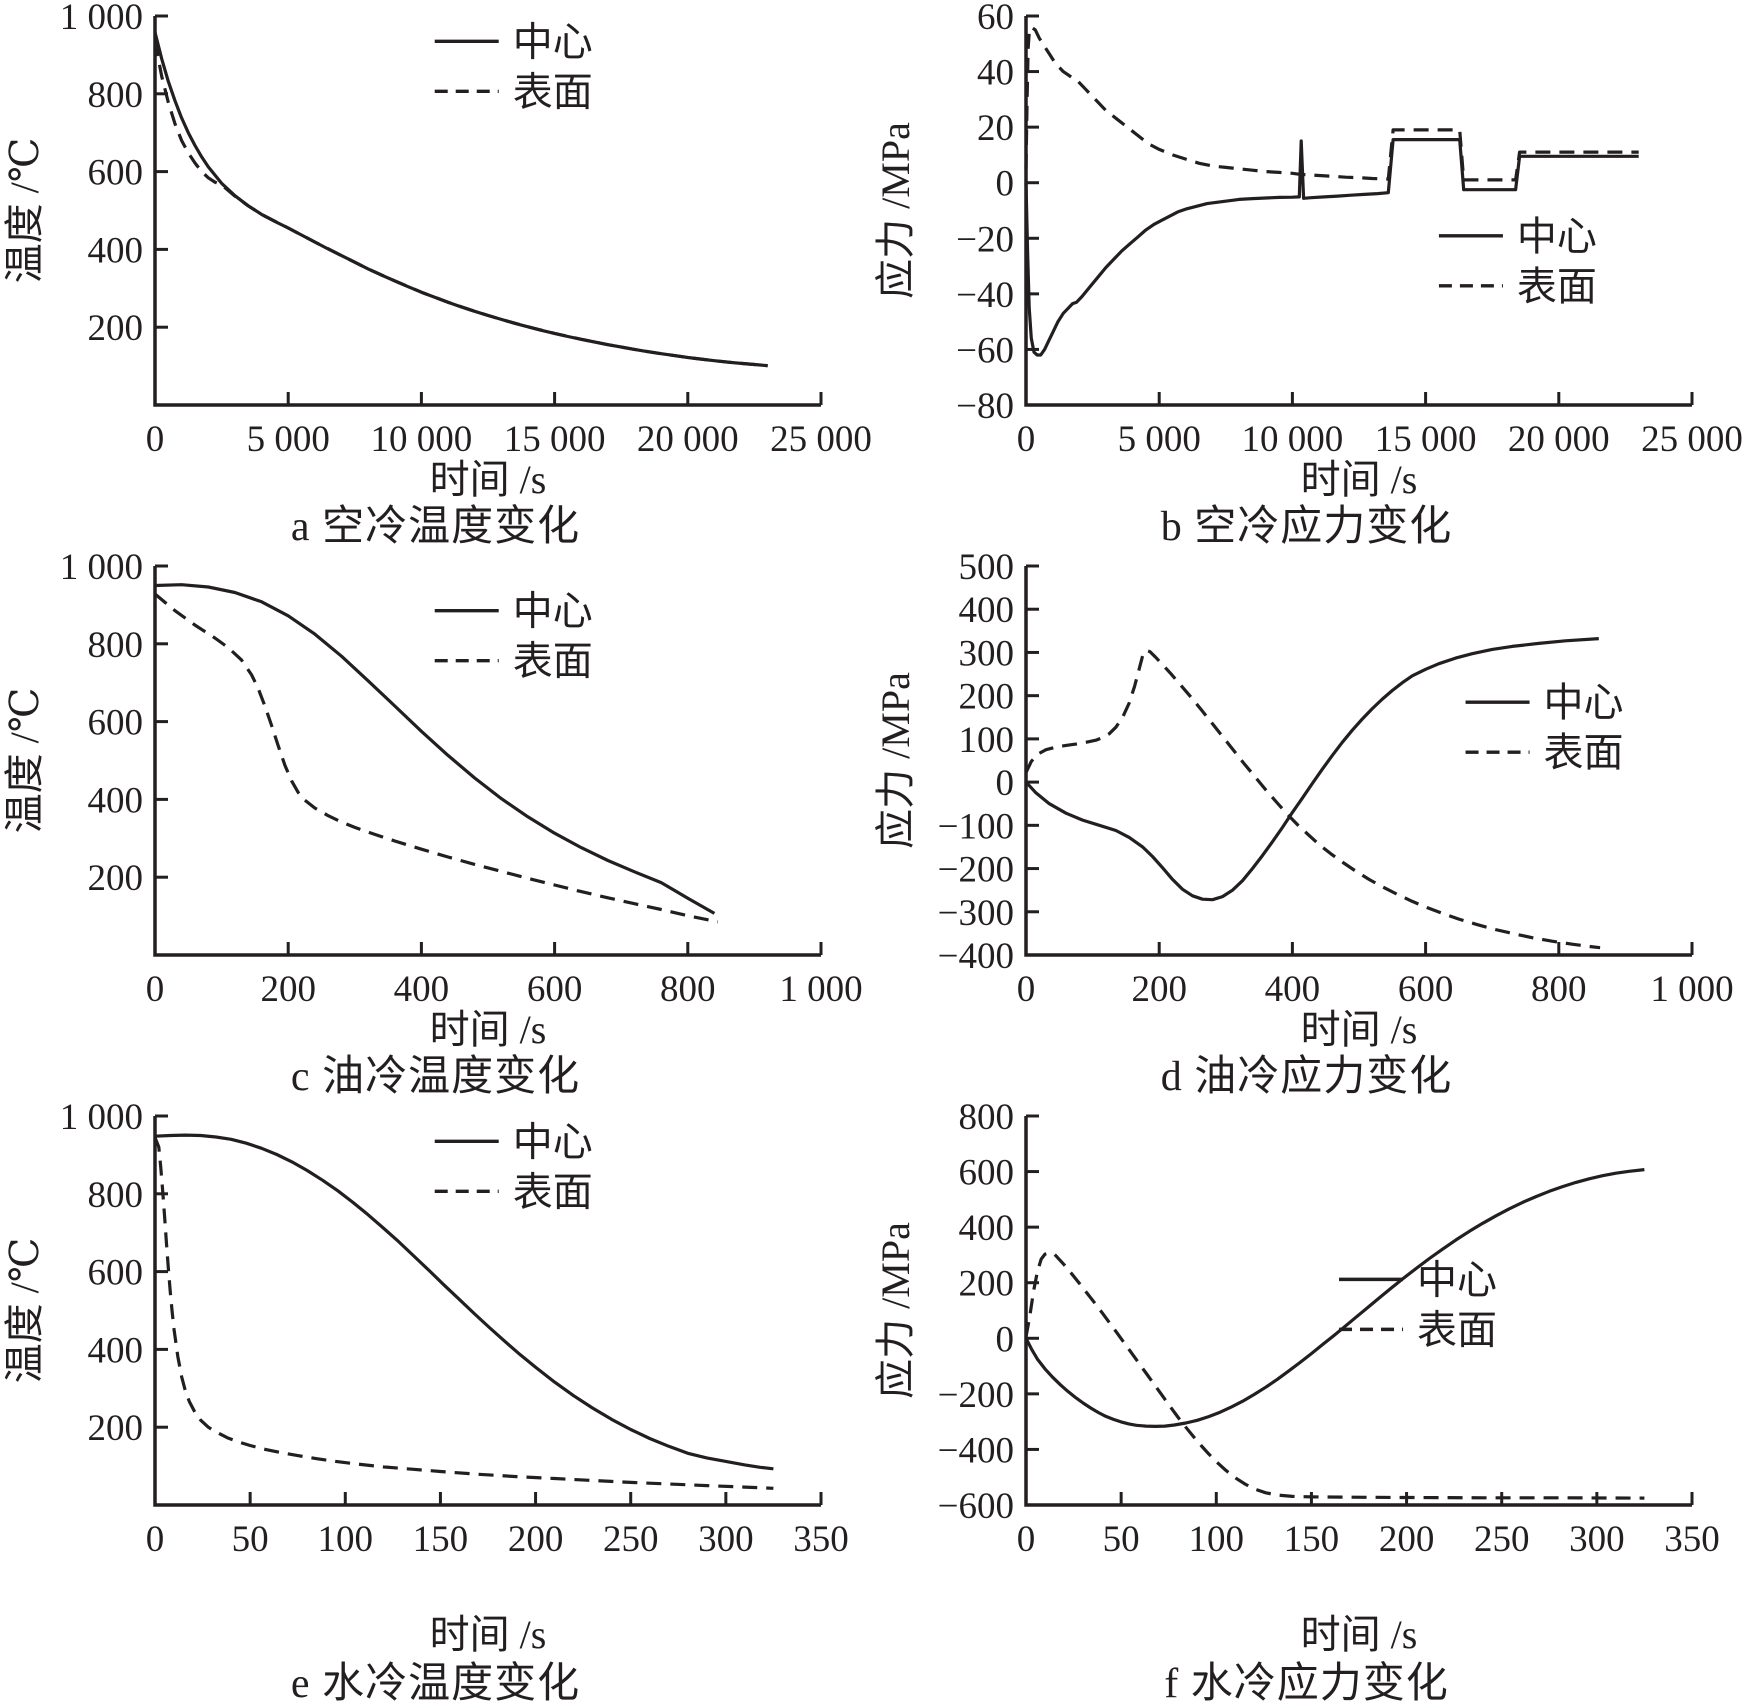  Describe the element at coordinates (1306, 1077) in the screenshot. I see `caption-d: d 油冷应力变化` at that location.